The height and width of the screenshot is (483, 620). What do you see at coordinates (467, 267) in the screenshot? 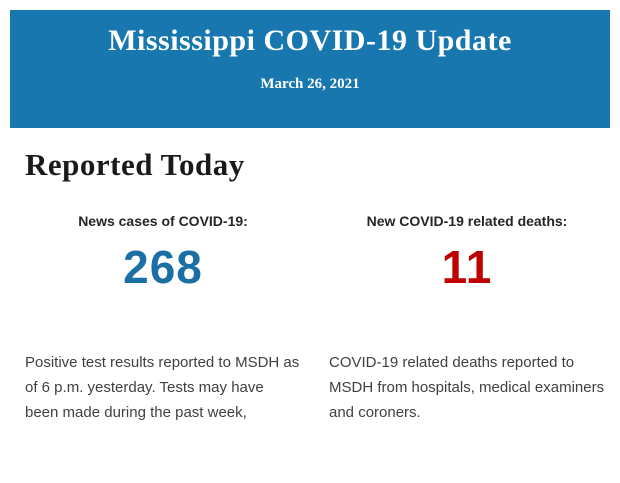
I see `deaths-value: 11` at bounding box center [467, 267].